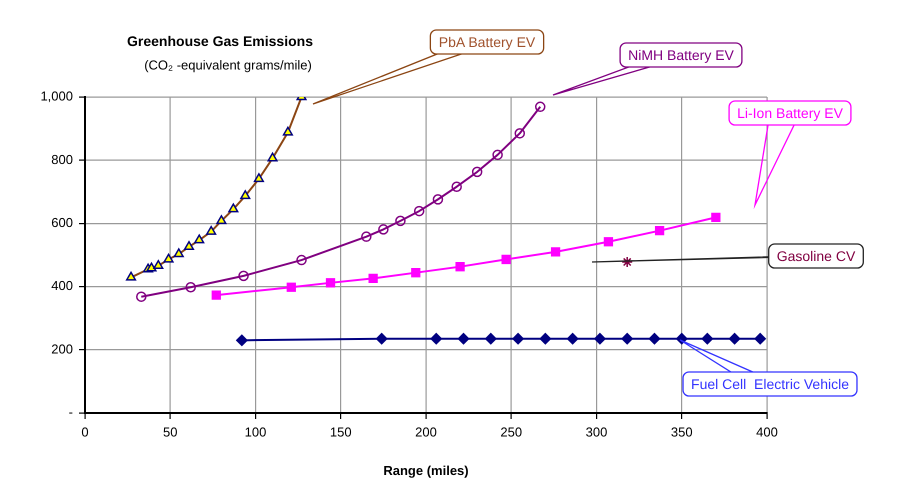 This screenshot has height=492, width=901. What do you see at coordinates (341, 432) in the screenshot?
I see `x-tick-label: 150` at bounding box center [341, 432].